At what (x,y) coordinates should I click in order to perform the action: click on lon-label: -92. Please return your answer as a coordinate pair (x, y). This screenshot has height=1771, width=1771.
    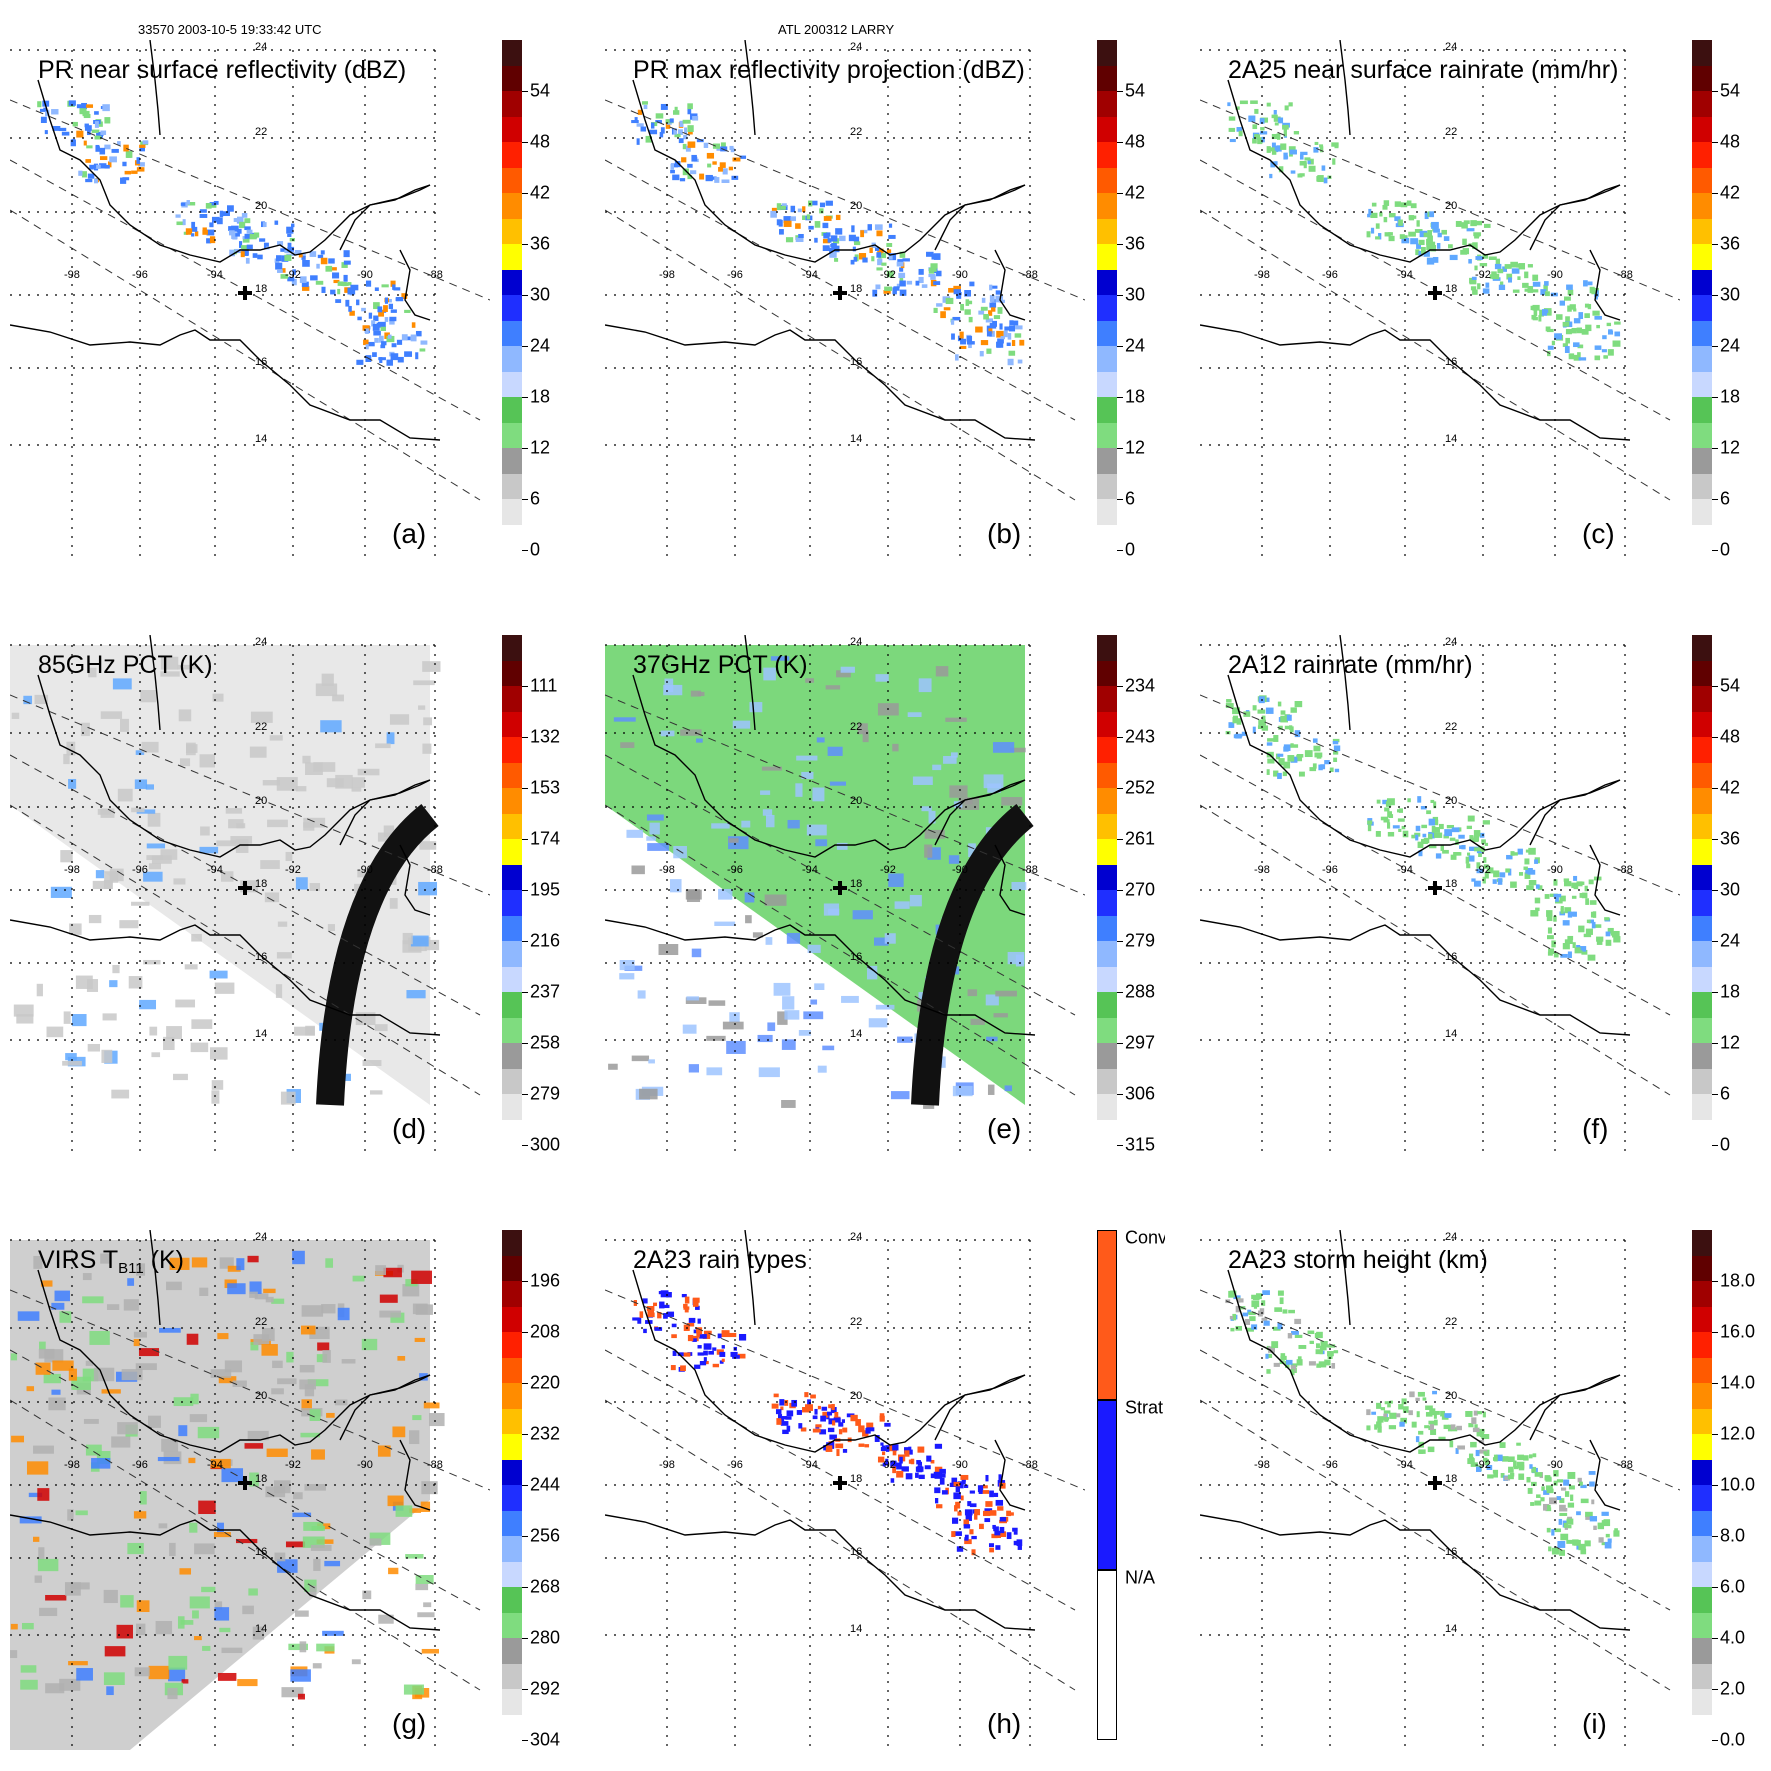
    Looking at the image, I should click on (888, 870).